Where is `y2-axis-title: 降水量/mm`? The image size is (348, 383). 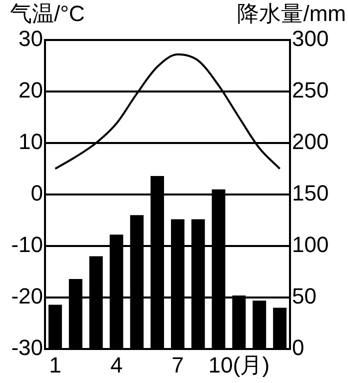
y2-axis-title: 降水量/mm is located at coordinates (291, 13).